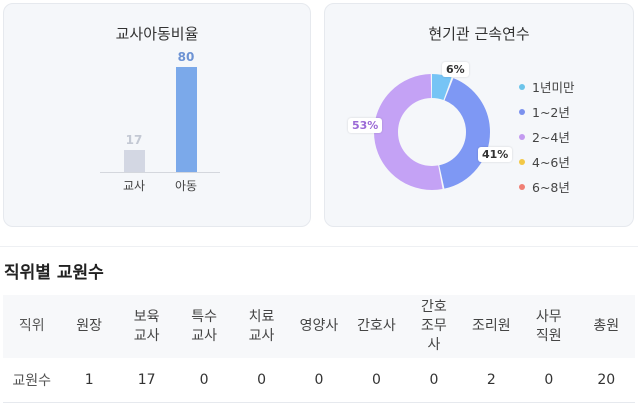 This screenshot has height=405, width=638. Describe the element at coordinates (479, 34) in the screenshot. I see `tenure-card-title: 현기관 근속연수` at that location.